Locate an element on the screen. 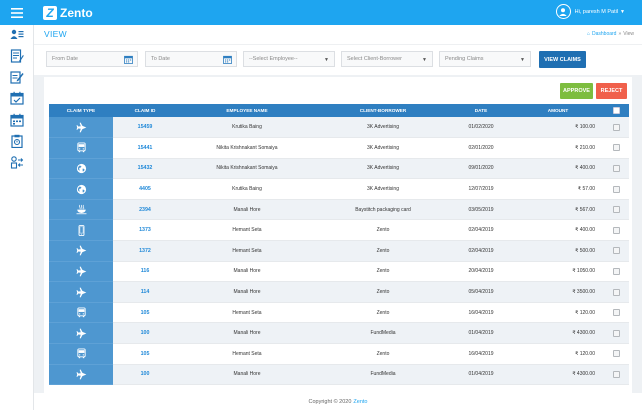  edit-icon is located at coordinates (17, 77).